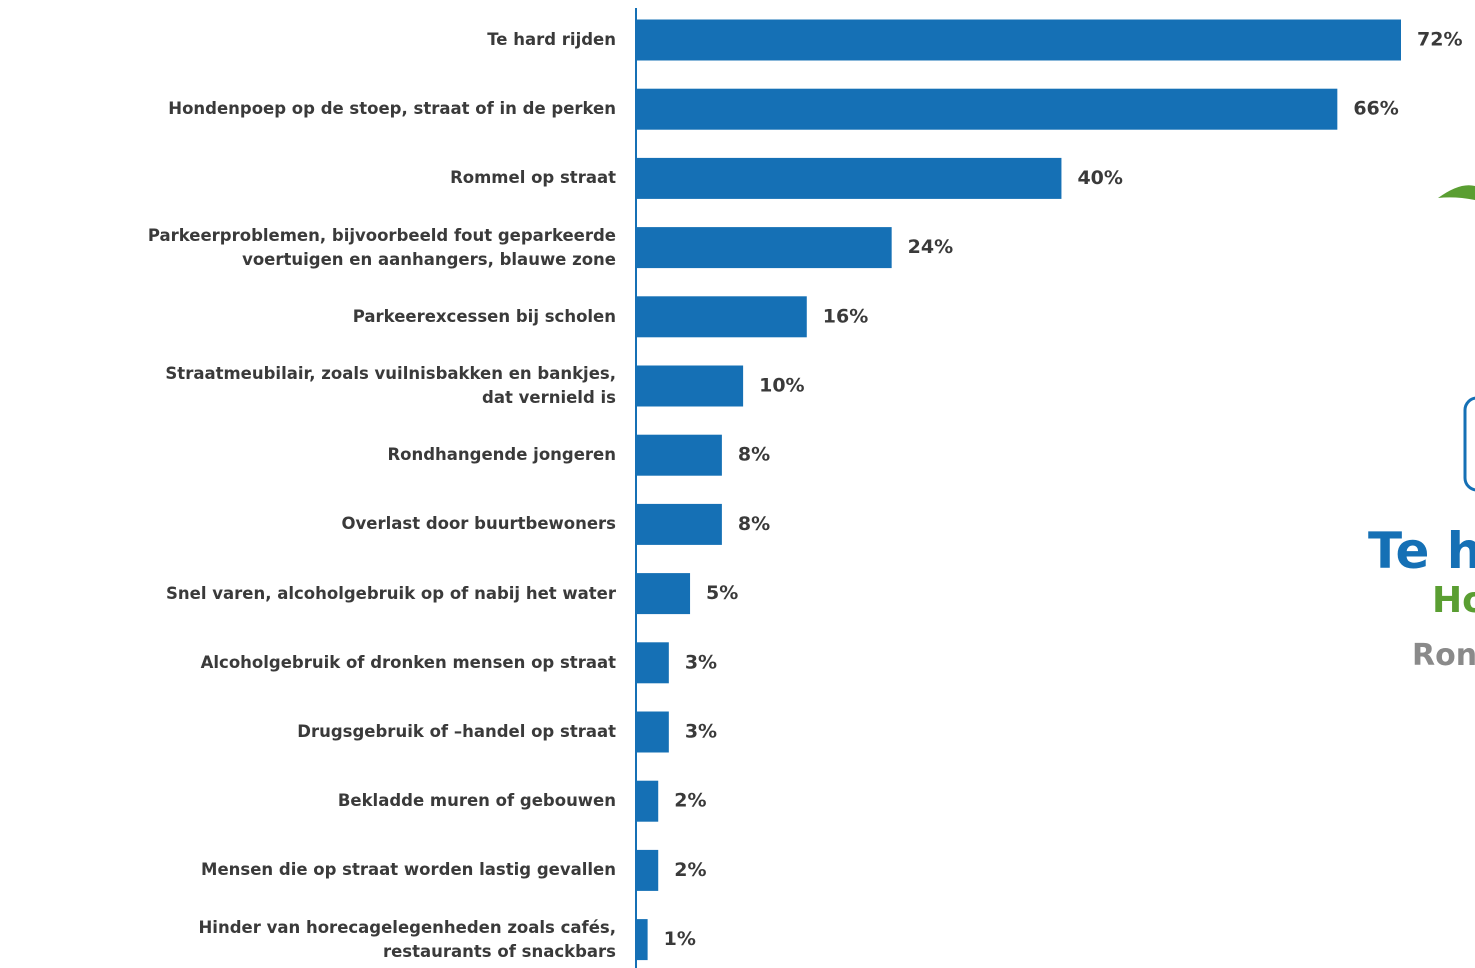 The image size is (1475, 968). What do you see at coordinates (1453, 600) in the screenshot?
I see `side-text: Ho` at bounding box center [1453, 600].